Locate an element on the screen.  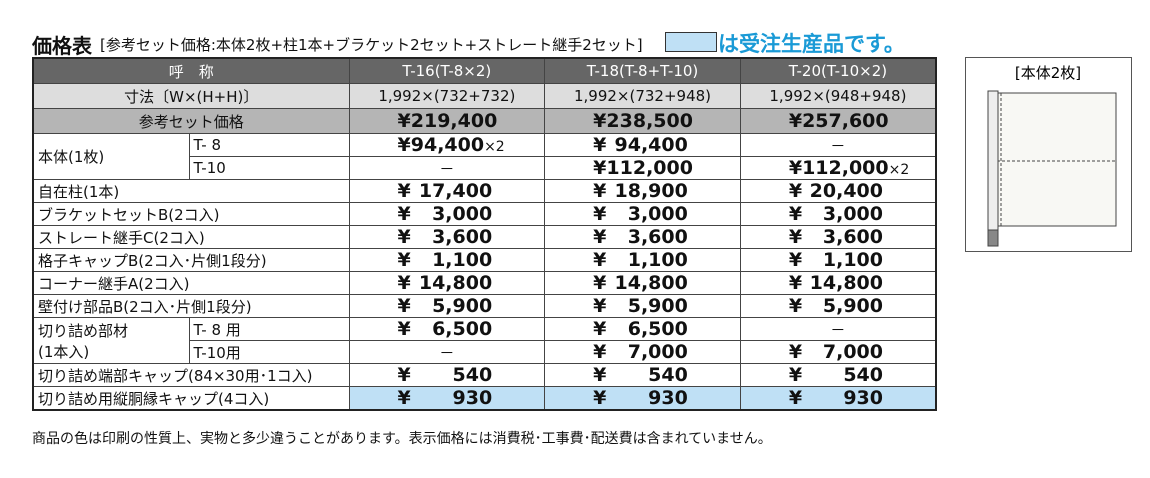
header-label: 呼 称 is located at coordinates (191, 70).